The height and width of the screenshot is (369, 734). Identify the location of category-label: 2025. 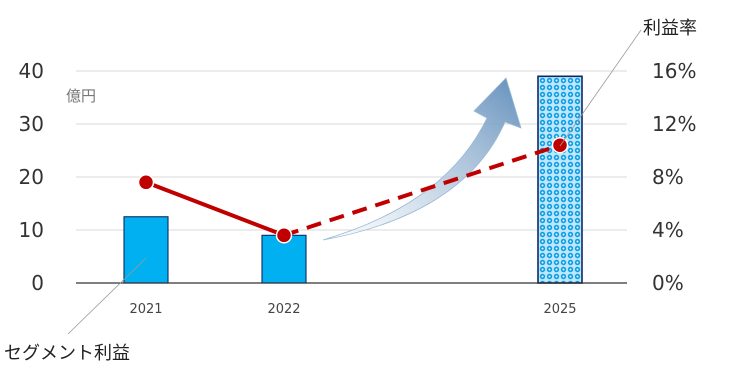
(559, 309).